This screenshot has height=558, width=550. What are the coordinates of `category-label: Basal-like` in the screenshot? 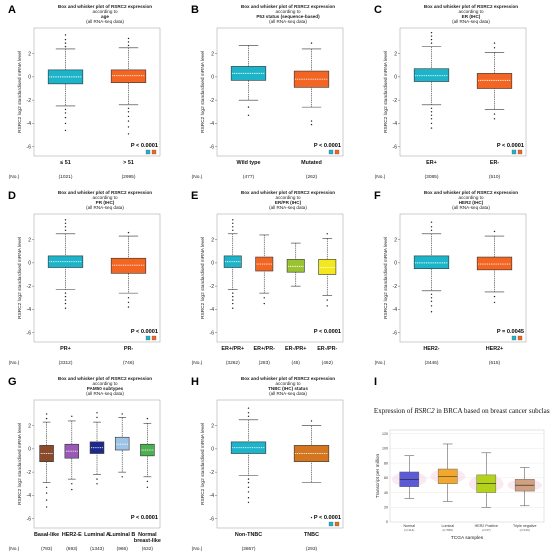 It's located at (46, 535).